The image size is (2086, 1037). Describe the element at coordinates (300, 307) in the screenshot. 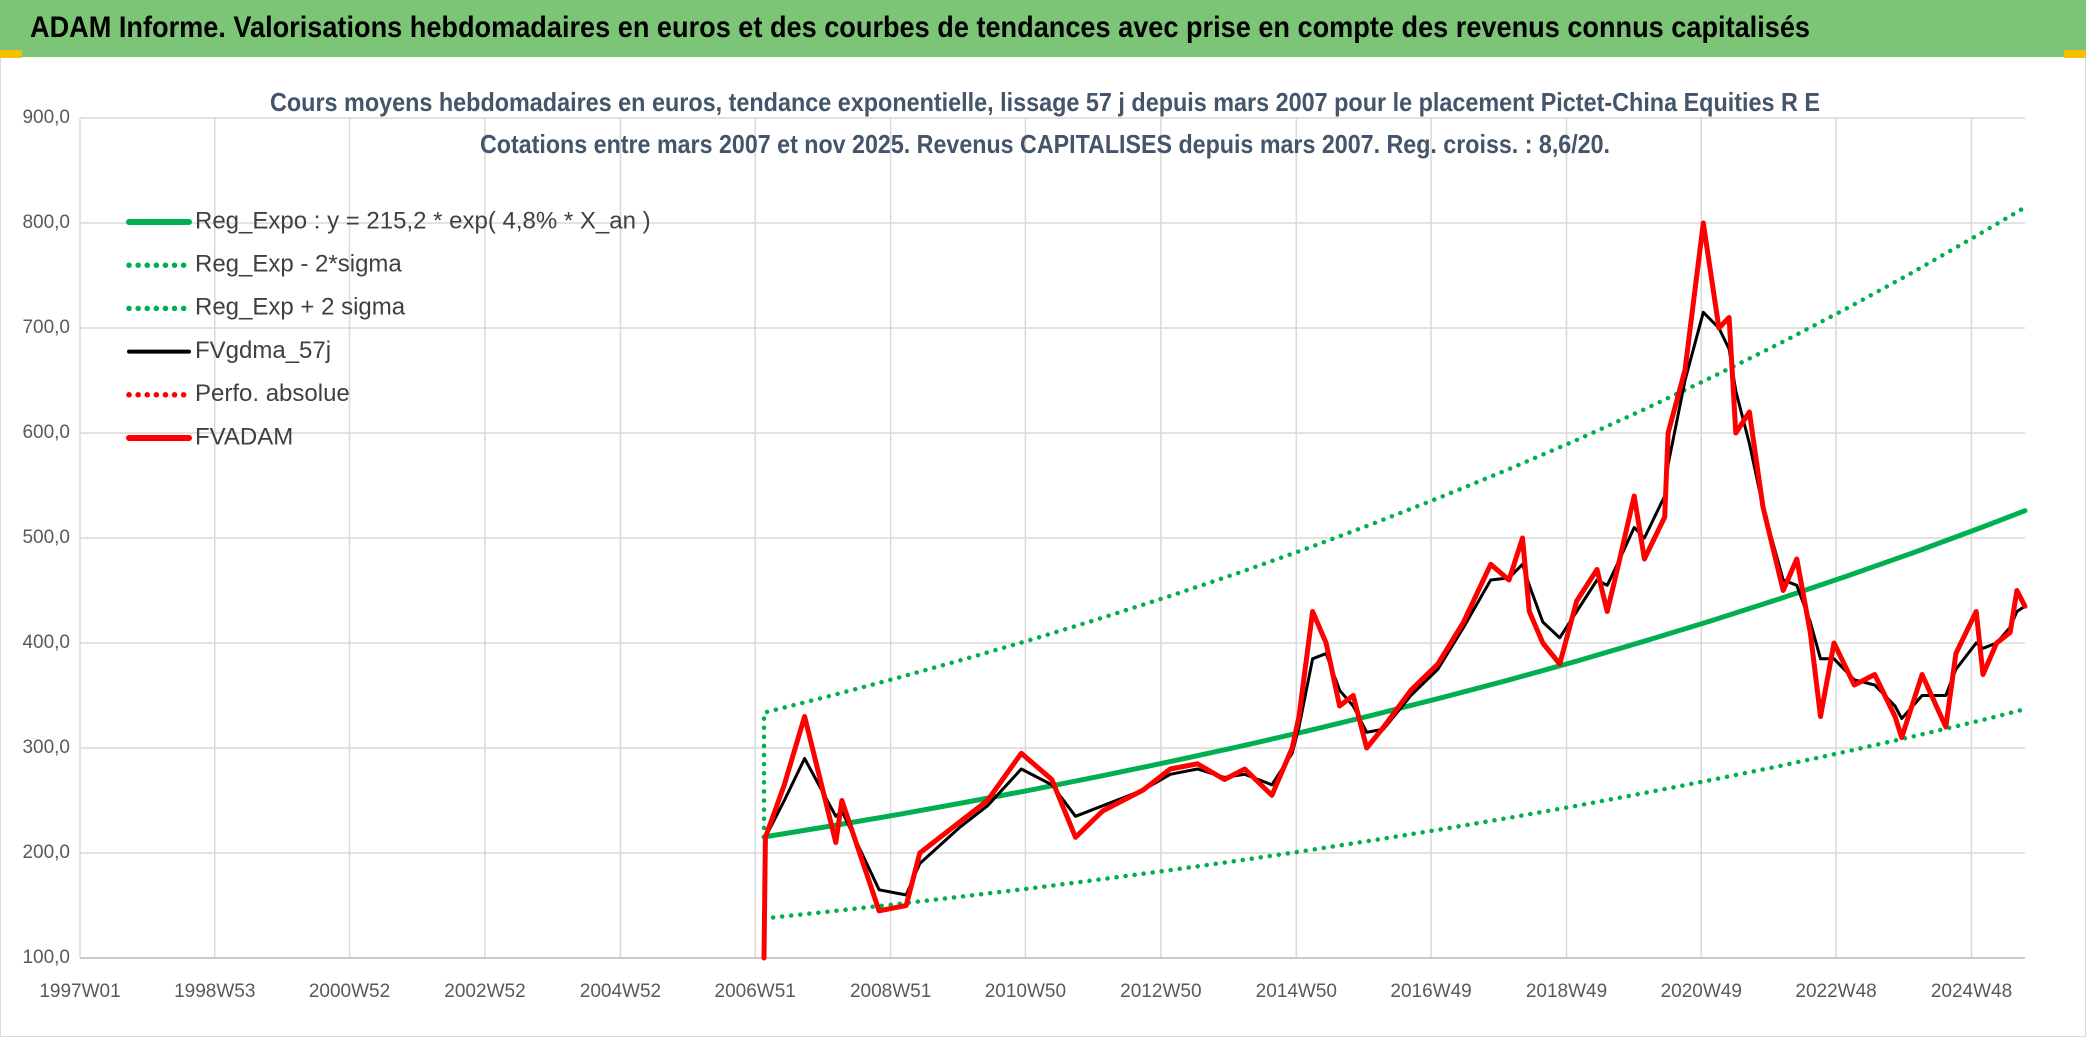

I see `legend-label: Reg_Exp + 2 sigma` at that location.